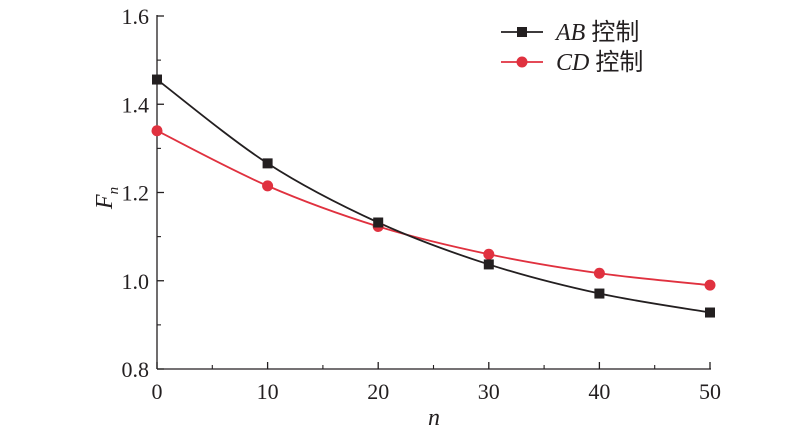  I want to click on x-tick-label: 0, so click(157, 391).